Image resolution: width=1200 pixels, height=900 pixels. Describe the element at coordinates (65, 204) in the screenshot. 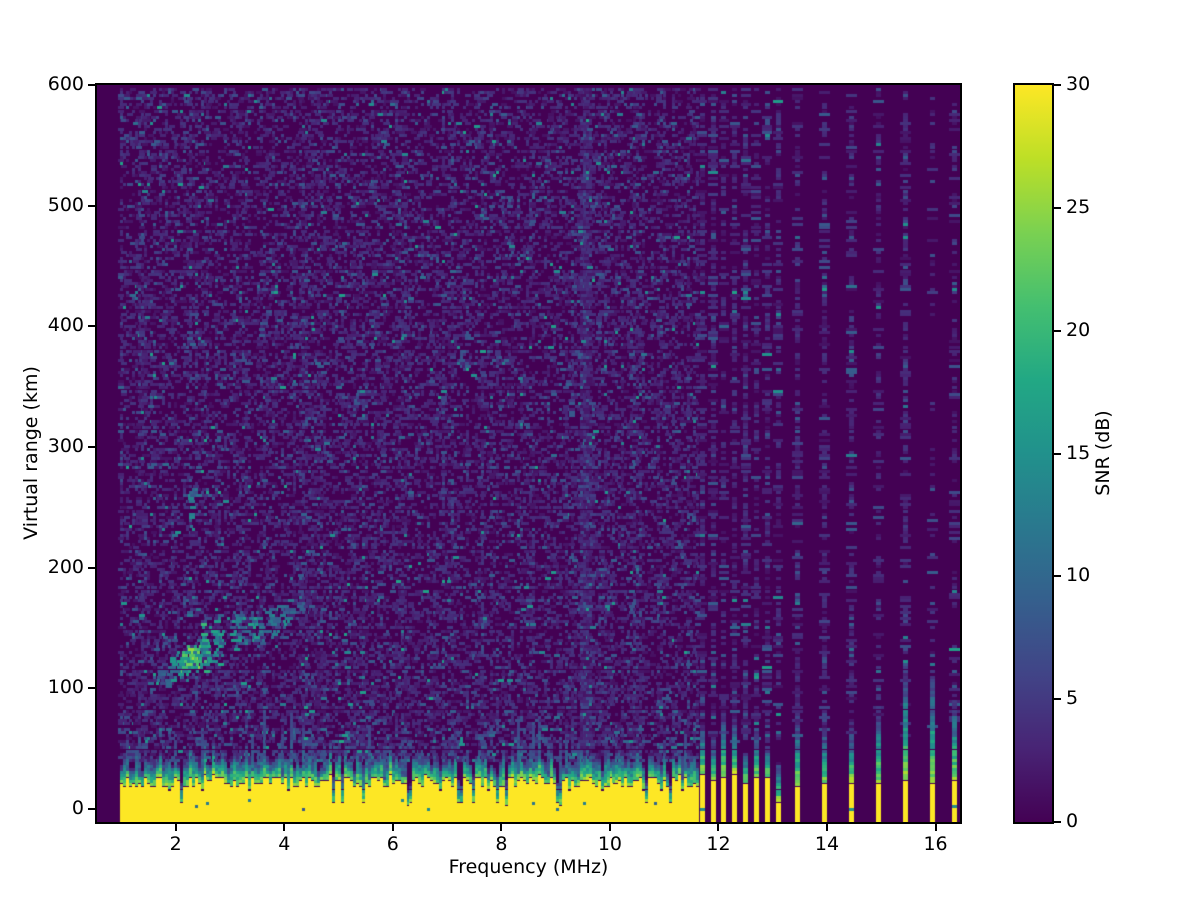

I see `y-tick-label: 500` at that location.